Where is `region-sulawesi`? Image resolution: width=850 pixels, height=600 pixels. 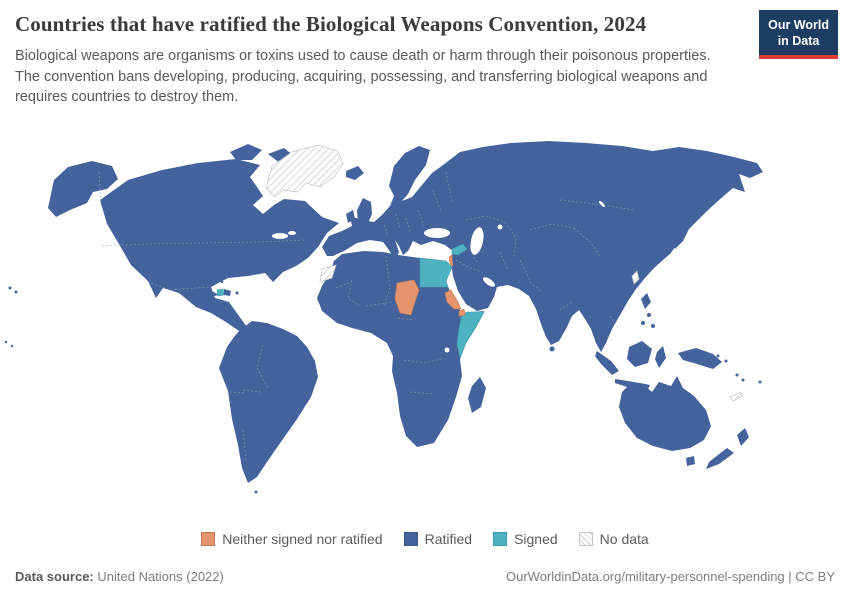
region-sulawesi is located at coordinates (660, 357).